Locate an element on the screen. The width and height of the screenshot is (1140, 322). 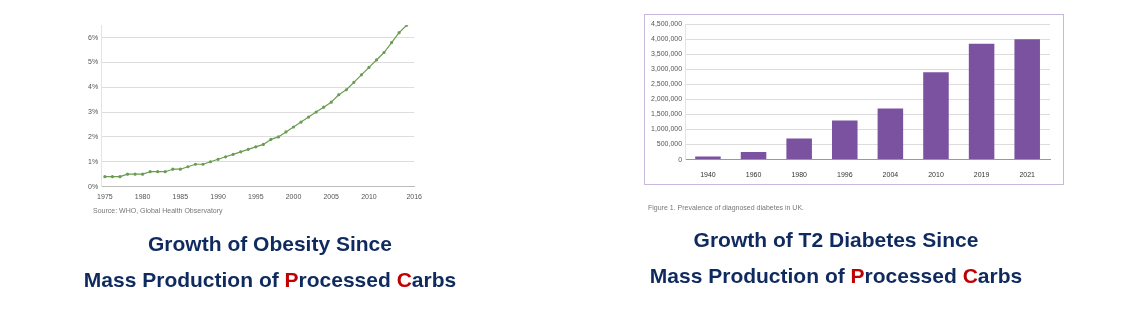
chart-title: Growth of T2 Diabetes Since Mass Production of Processed Carbs is located at coordinates (836, 257).